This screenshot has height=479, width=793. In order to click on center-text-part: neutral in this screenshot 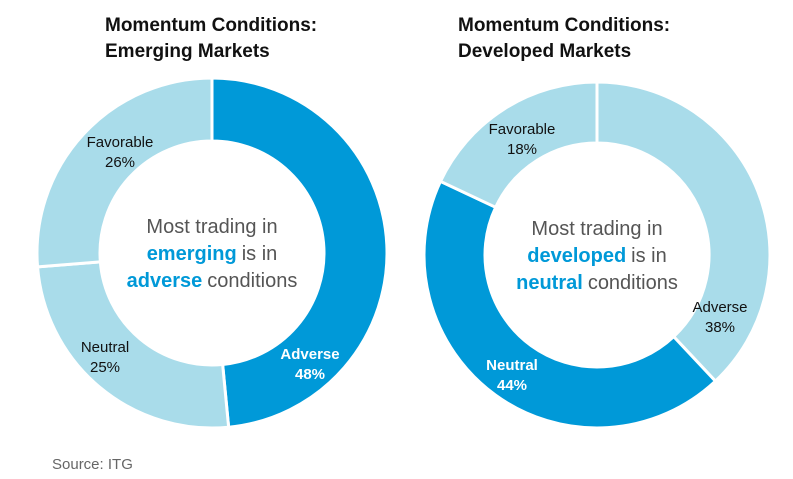, I will do `click(549, 283)`.